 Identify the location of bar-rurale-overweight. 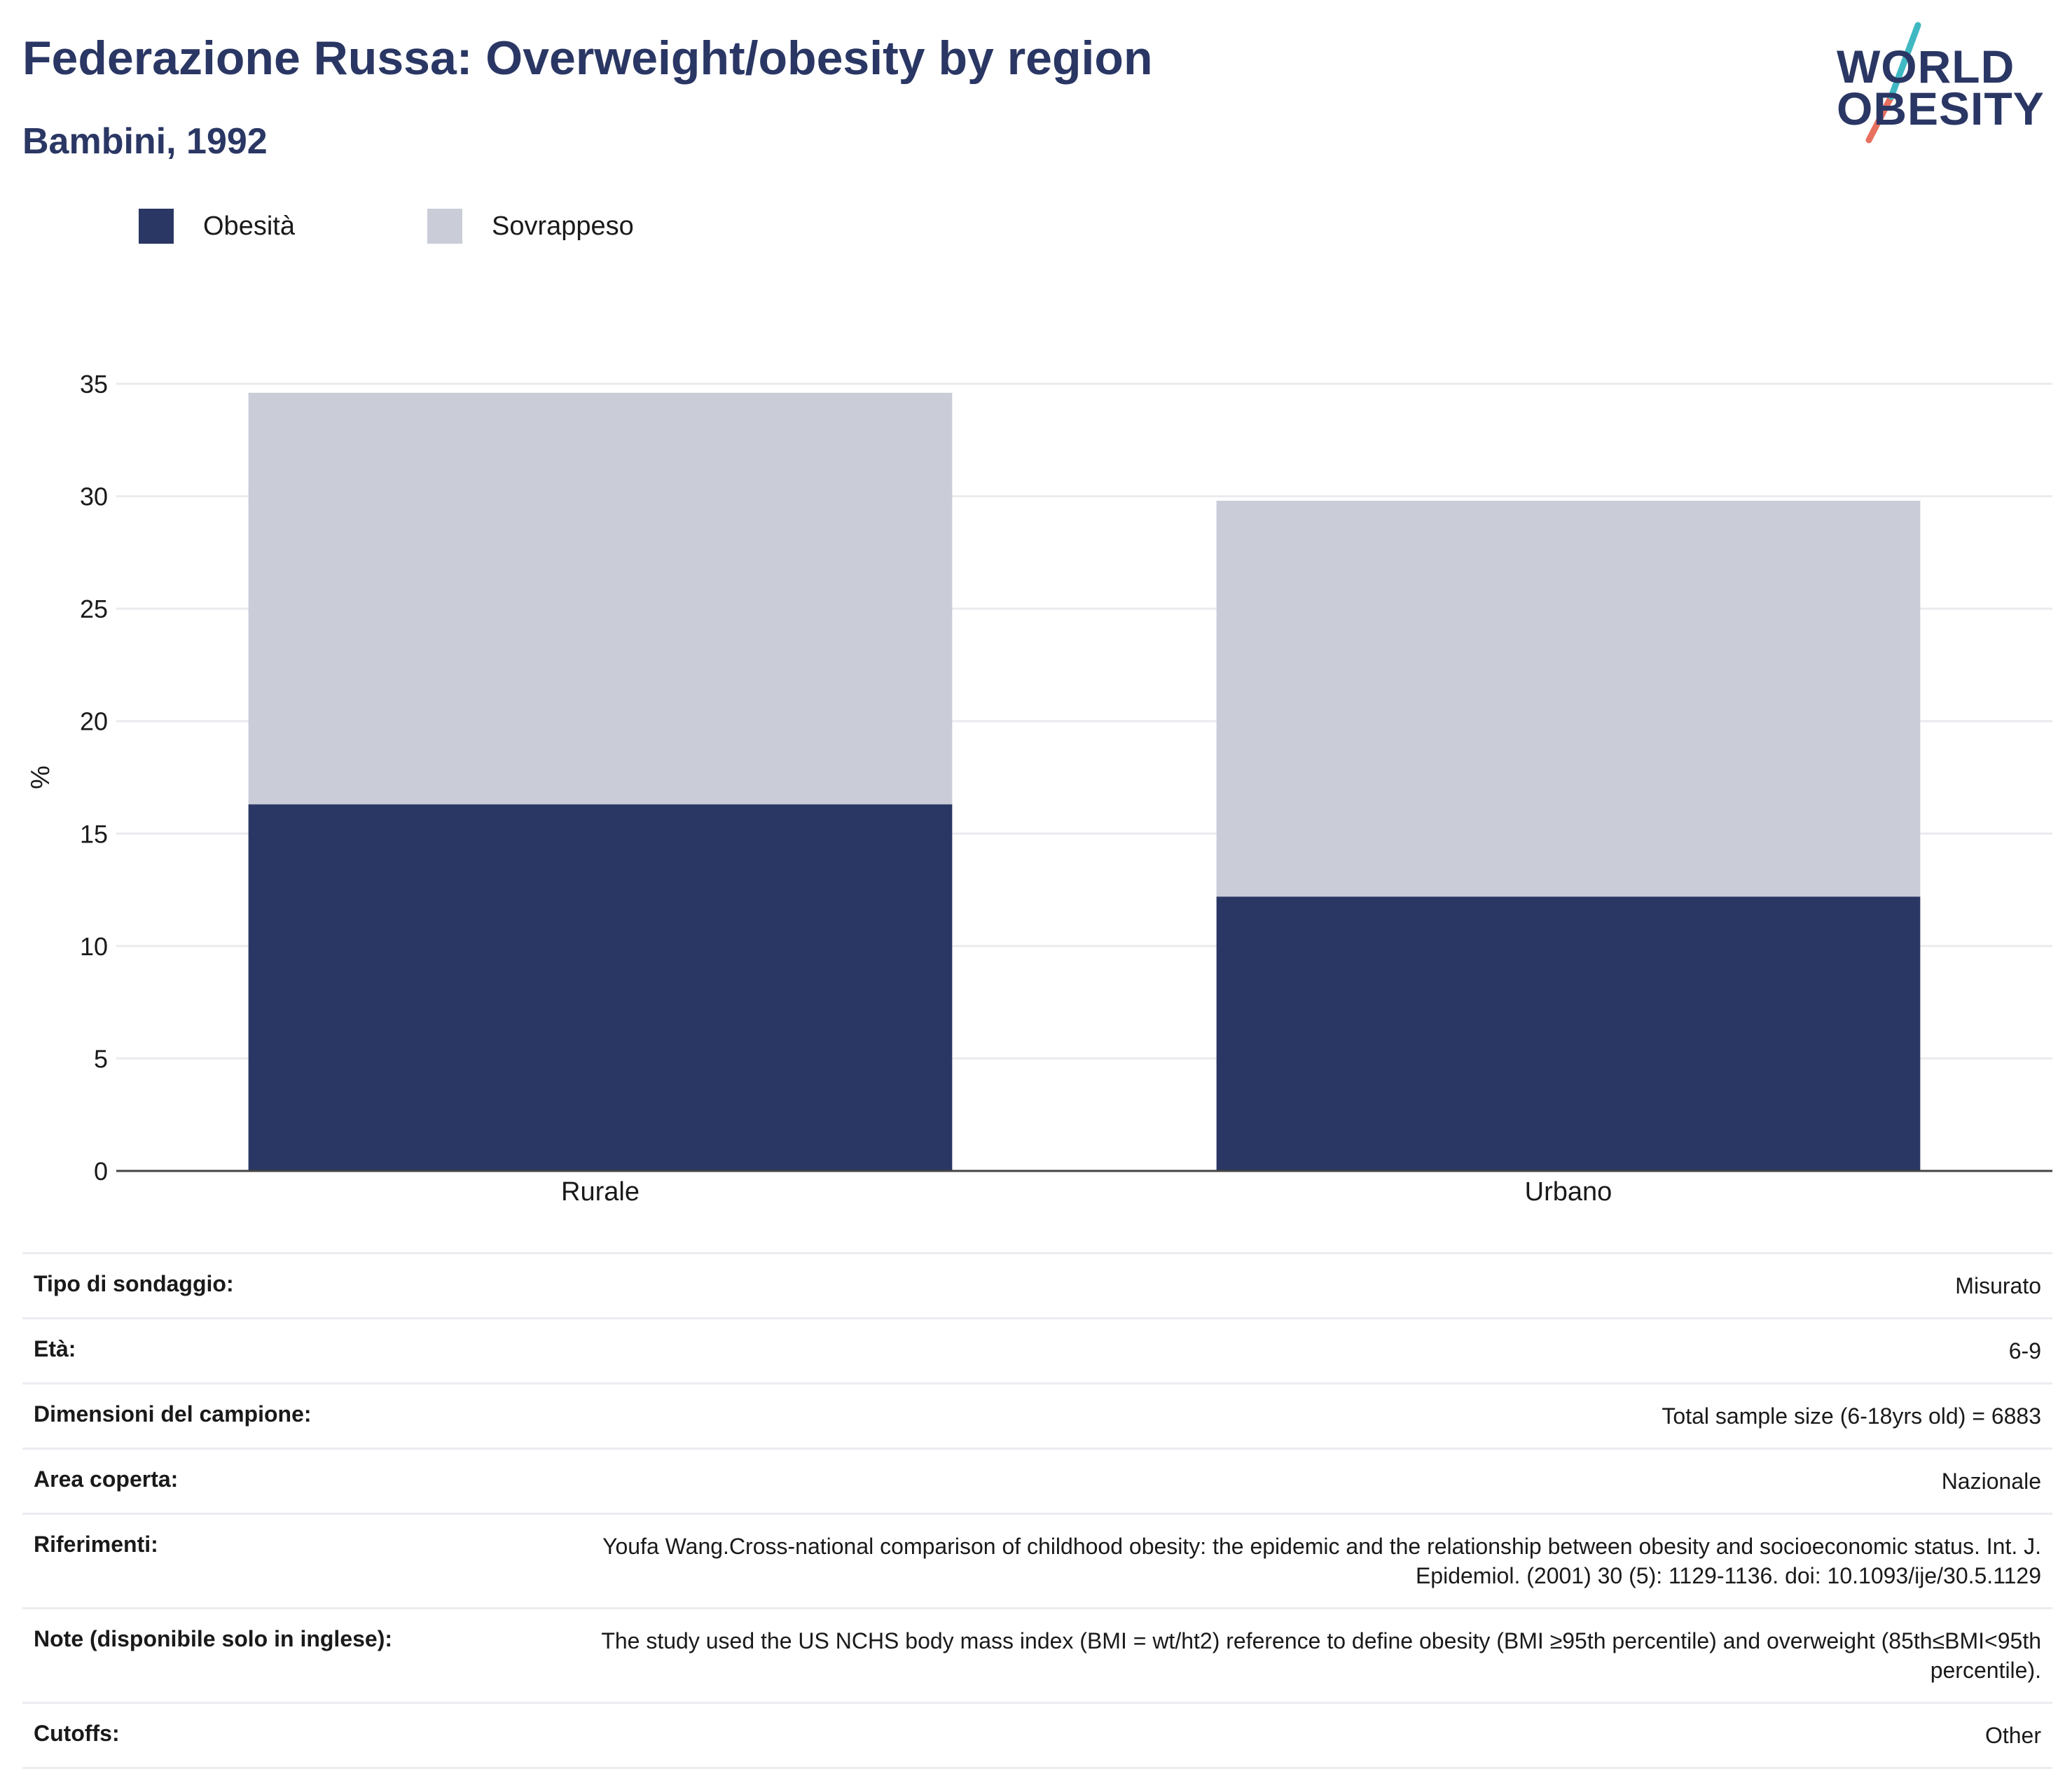
(601, 598).